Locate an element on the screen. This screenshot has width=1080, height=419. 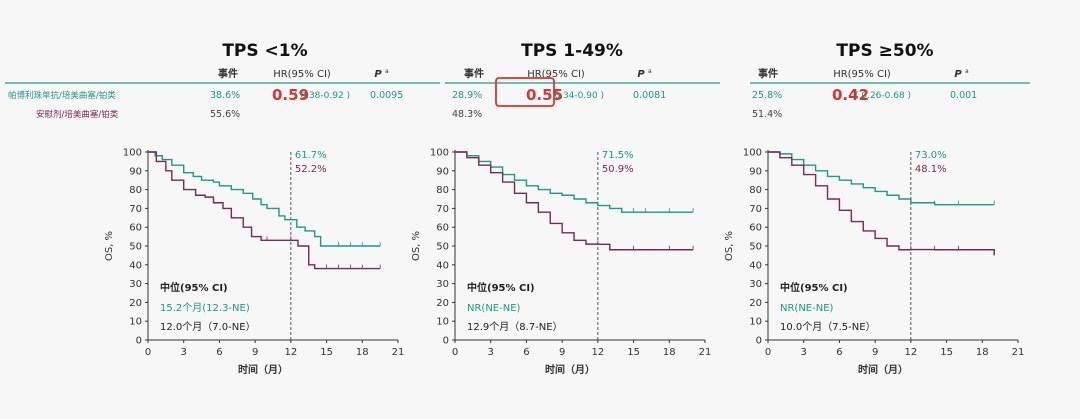
events-placebo: 51.4% is located at coordinates (767, 114).